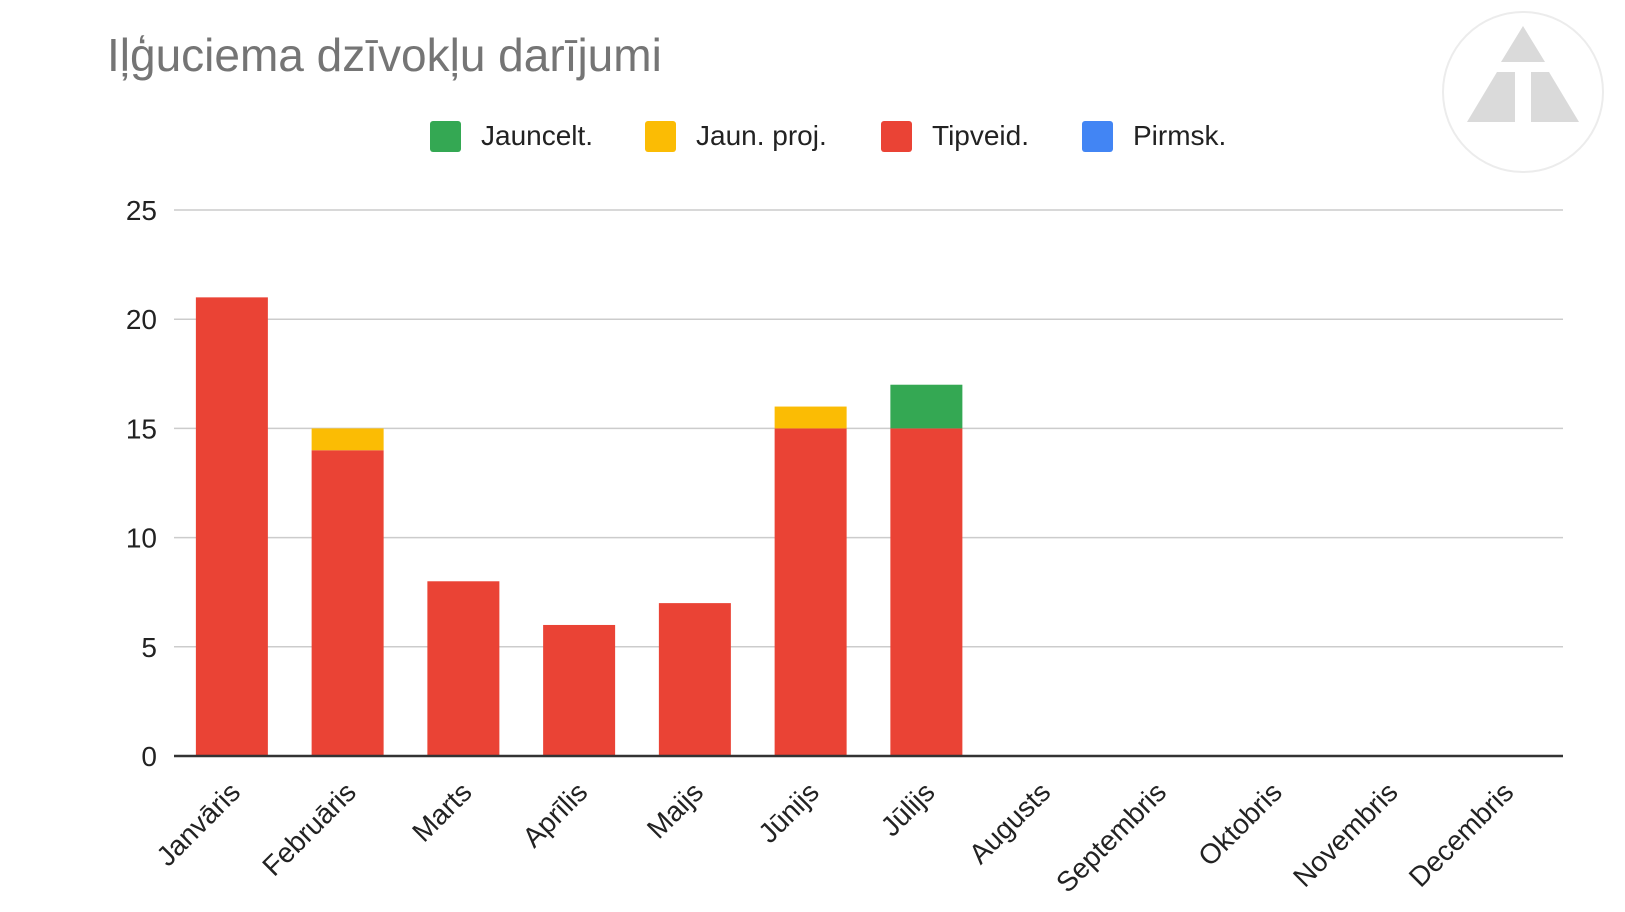 The image size is (1625, 912). What do you see at coordinates (1009, 822) in the screenshot?
I see `x-tick-label: Augusts` at bounding box center [1009, 822].